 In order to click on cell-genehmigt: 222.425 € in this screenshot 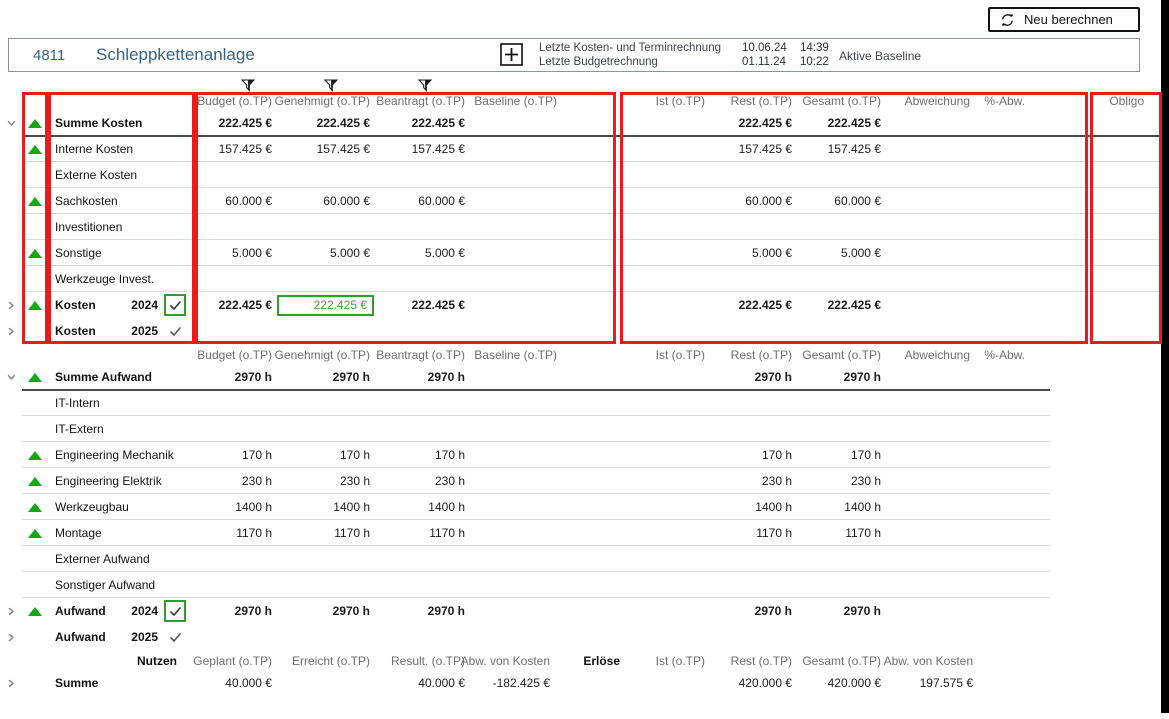, I will do `click(343, 123)`.